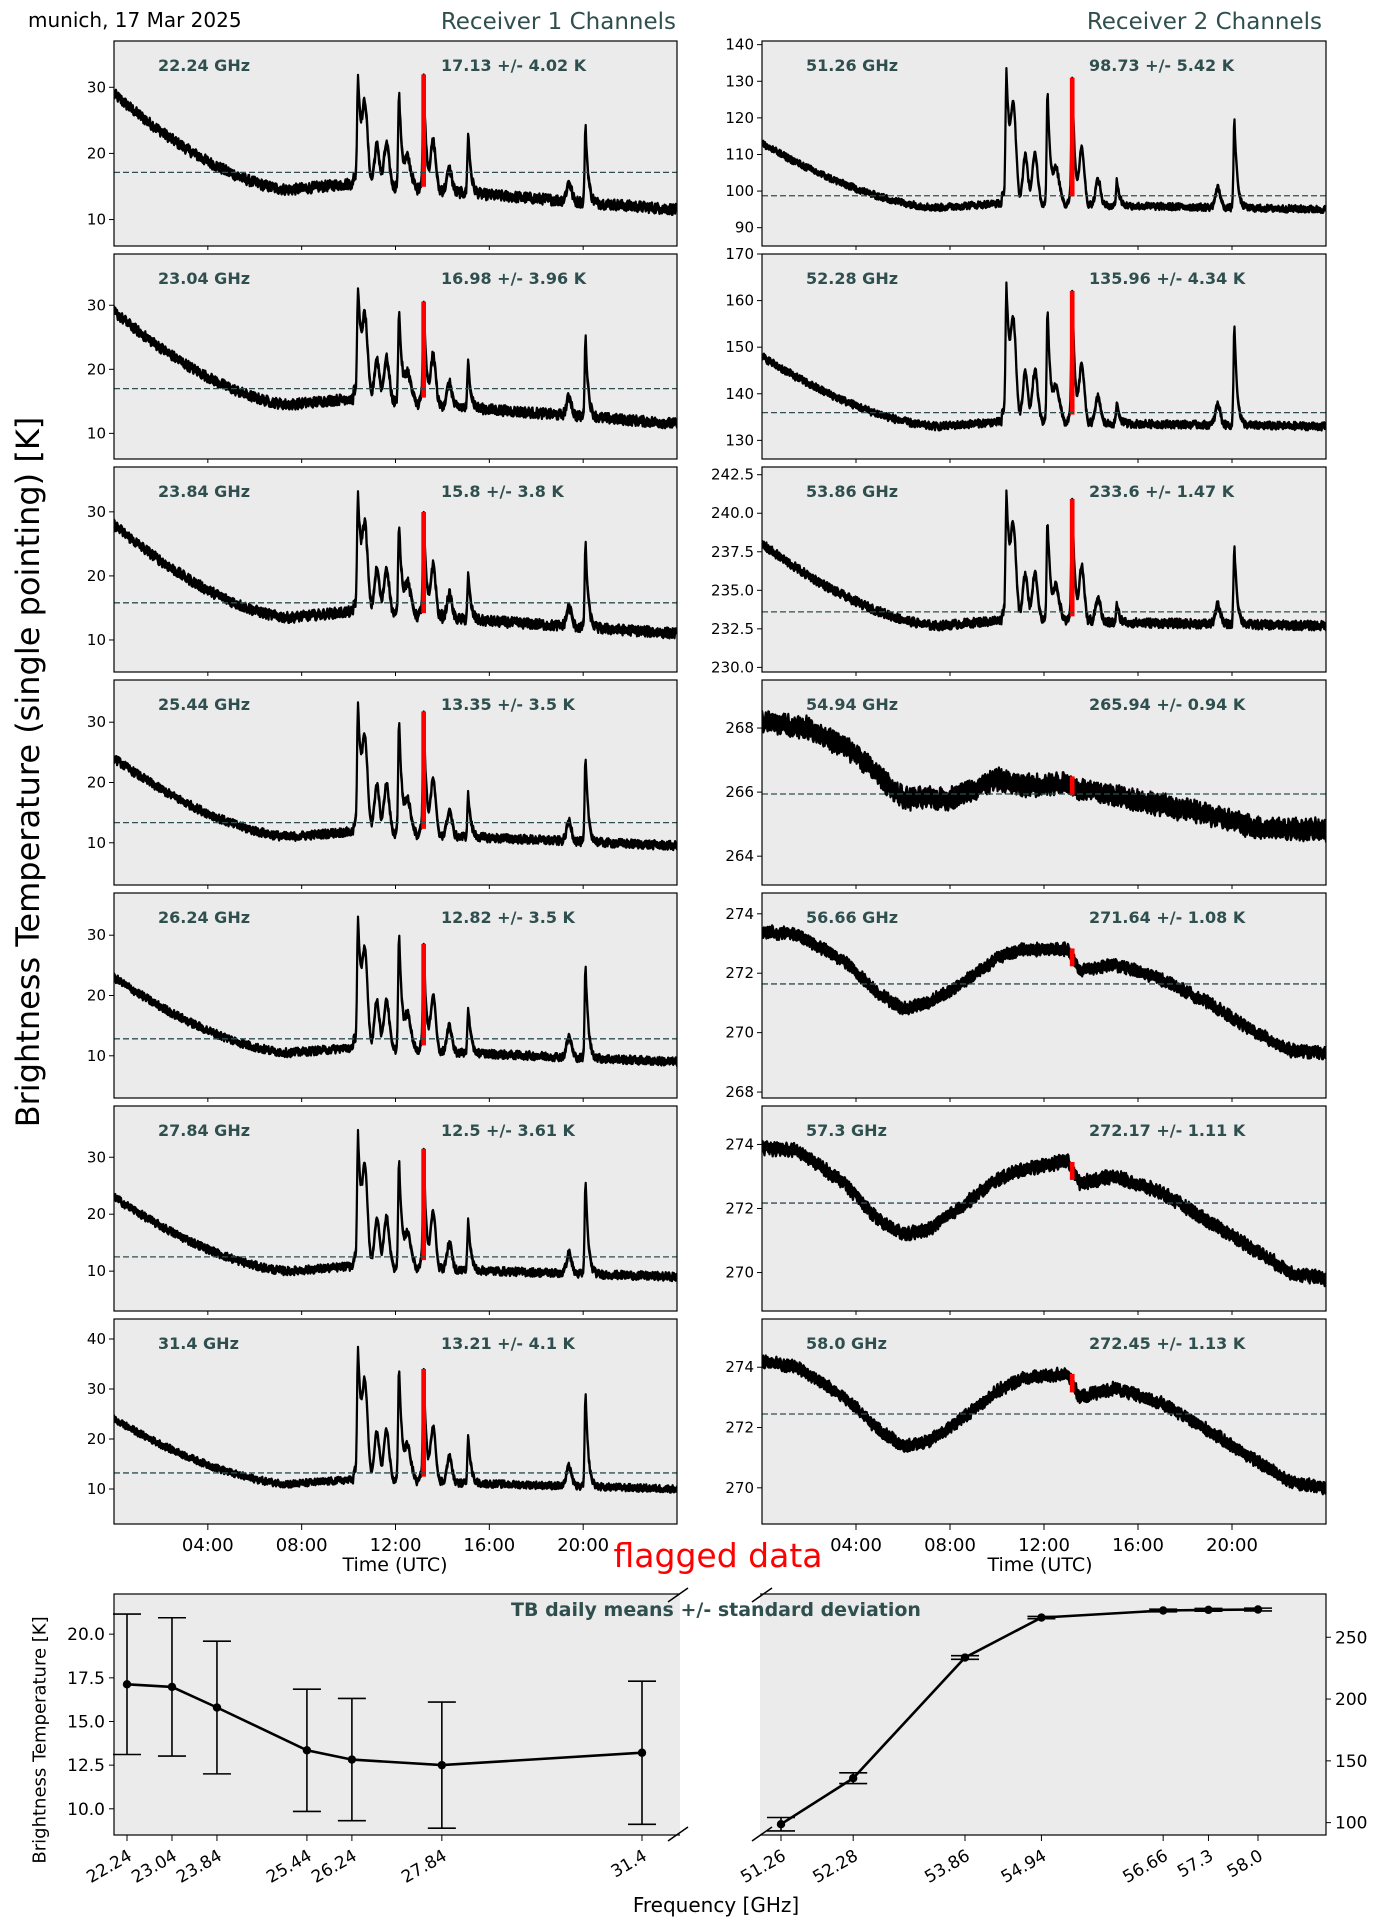 This screenshot has width=1384, height=1927. I want to click on y-tick-label: 230.0, so click(732, 667).